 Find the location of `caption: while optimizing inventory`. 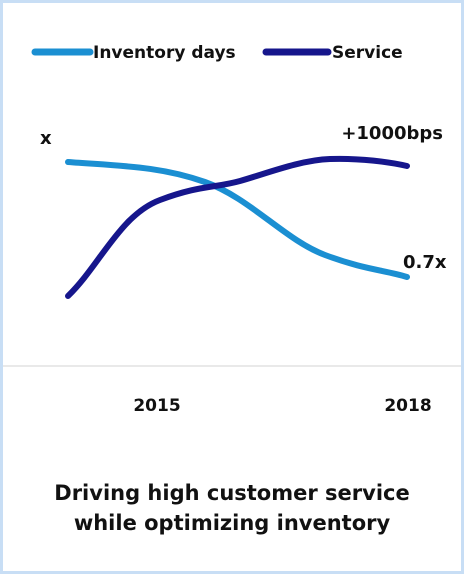

caption: while optimizing inventory is located at coordinates (232, 523).